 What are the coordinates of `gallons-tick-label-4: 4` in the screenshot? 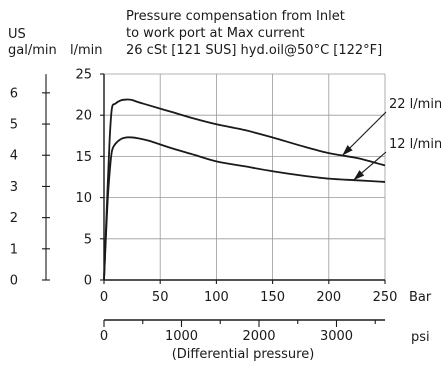 It's located at (14, 156).